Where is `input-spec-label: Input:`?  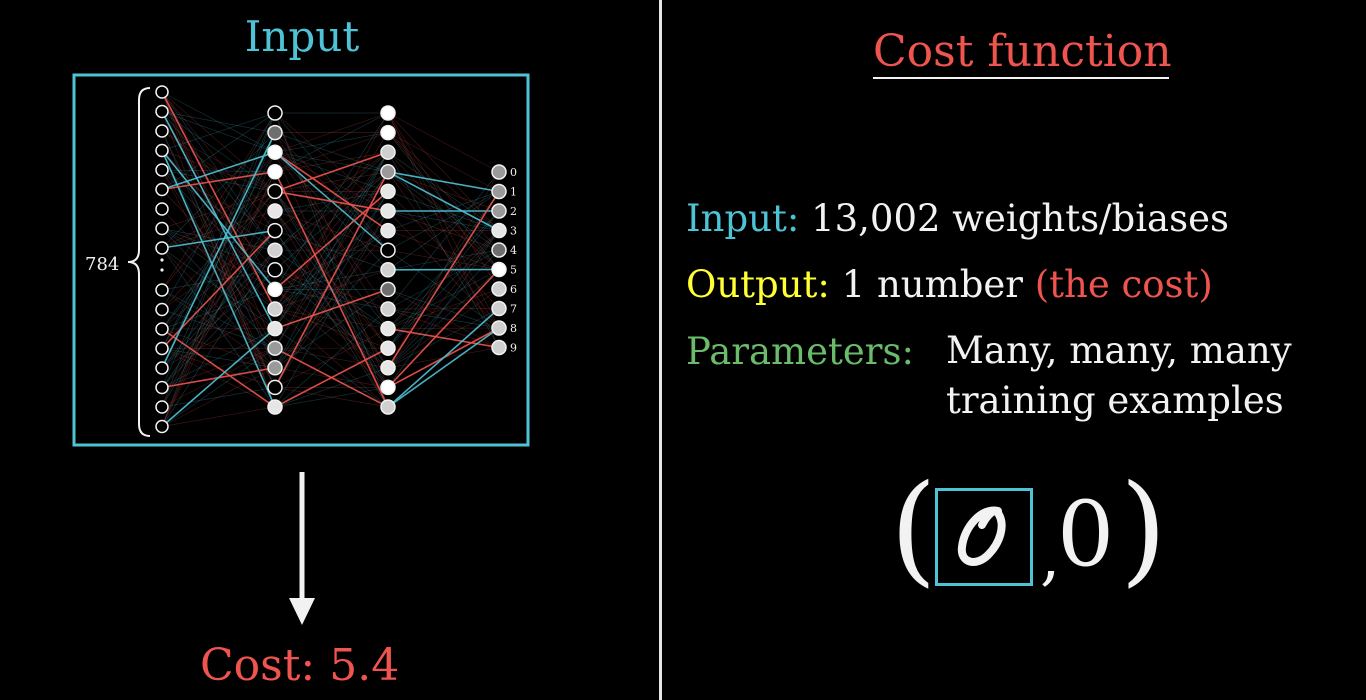
input-spec-label: Input: is located at coordinates (743, 218).